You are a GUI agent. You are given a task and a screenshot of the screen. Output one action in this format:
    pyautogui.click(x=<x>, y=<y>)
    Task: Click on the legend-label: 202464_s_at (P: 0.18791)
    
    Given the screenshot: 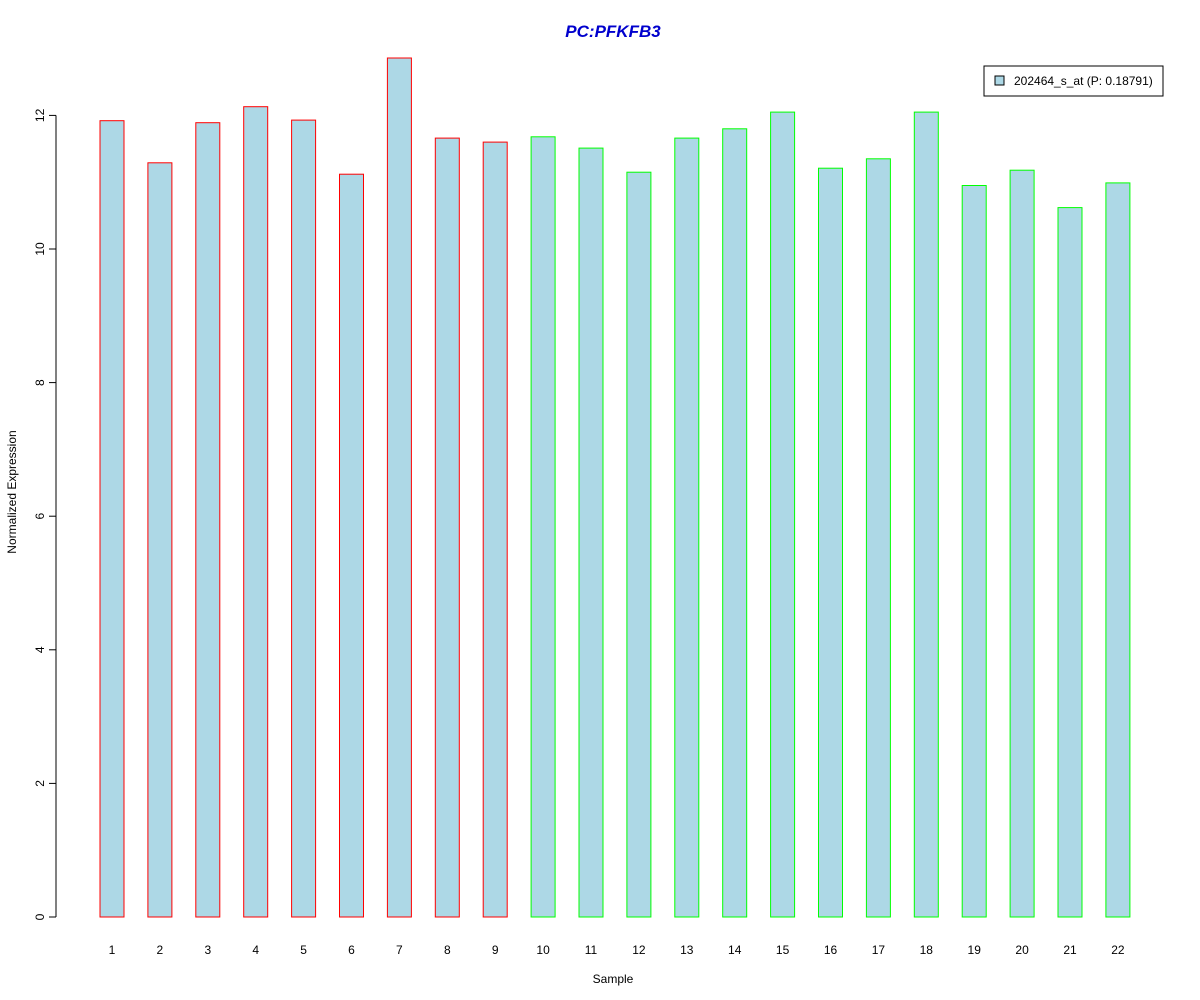 What is the action you would take?
    pyautogui.click(x=1083, y=81)
    